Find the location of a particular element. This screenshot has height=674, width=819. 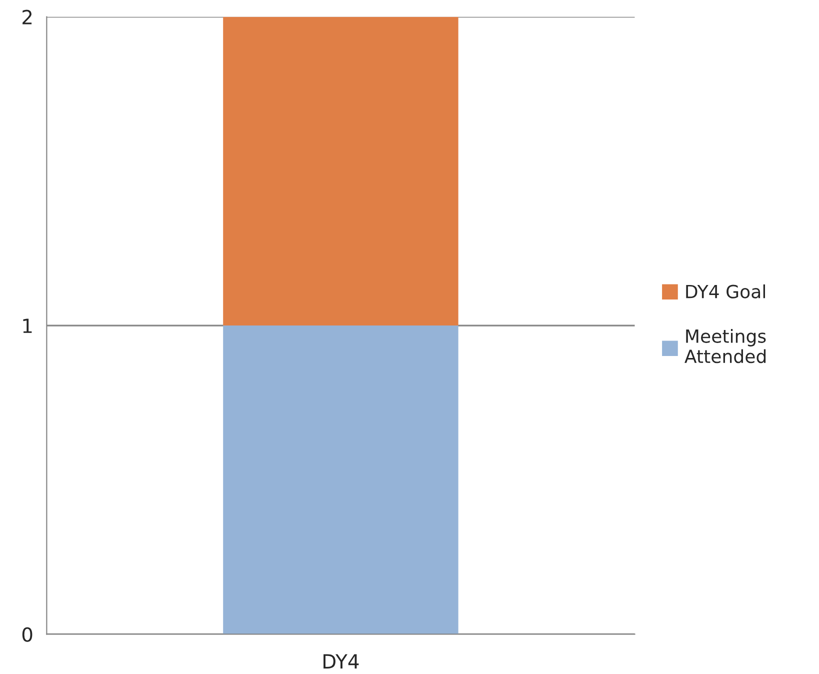

legend-label: DY4 Goal is located at coordinates (725, 291).